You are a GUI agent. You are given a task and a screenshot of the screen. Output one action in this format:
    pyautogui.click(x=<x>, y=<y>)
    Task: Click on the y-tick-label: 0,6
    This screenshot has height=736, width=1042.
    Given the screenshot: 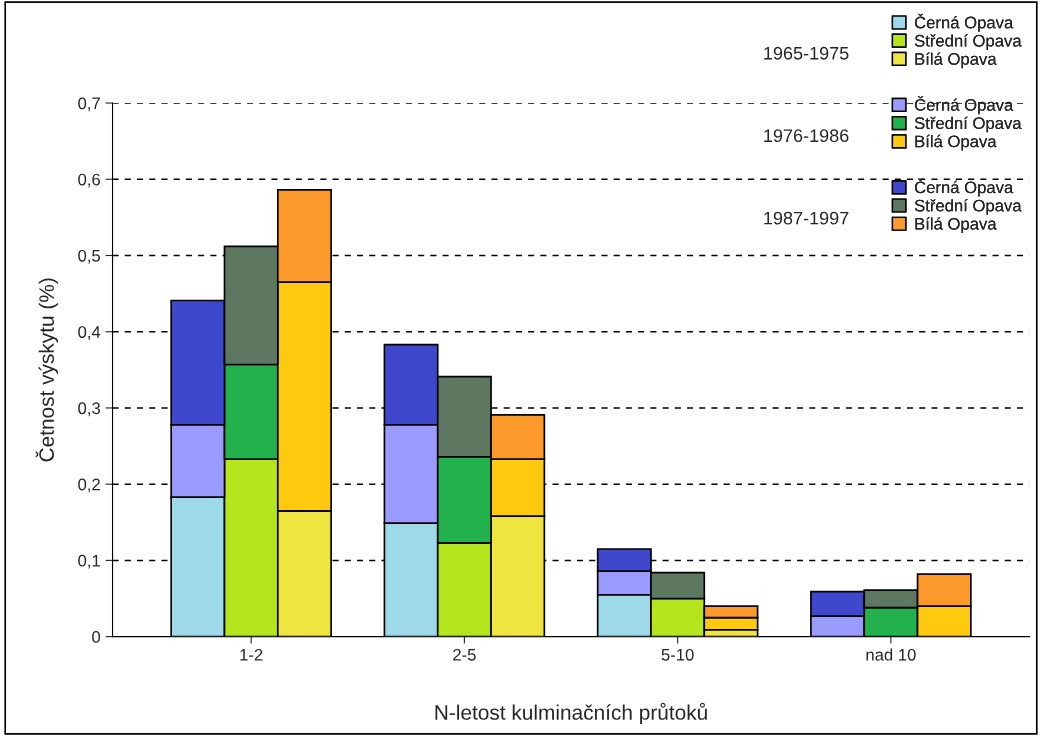 What is the action you would take?
    pyautogui.click(x=89, y=180)
    